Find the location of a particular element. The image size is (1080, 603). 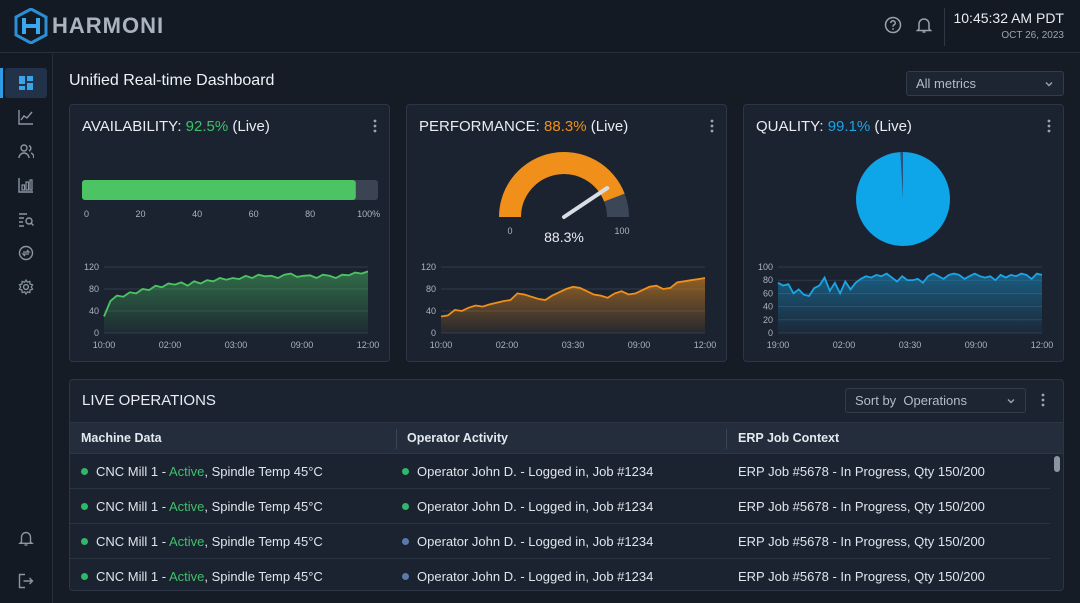

chevron-down-icon is located at coordinates (1049, 83).